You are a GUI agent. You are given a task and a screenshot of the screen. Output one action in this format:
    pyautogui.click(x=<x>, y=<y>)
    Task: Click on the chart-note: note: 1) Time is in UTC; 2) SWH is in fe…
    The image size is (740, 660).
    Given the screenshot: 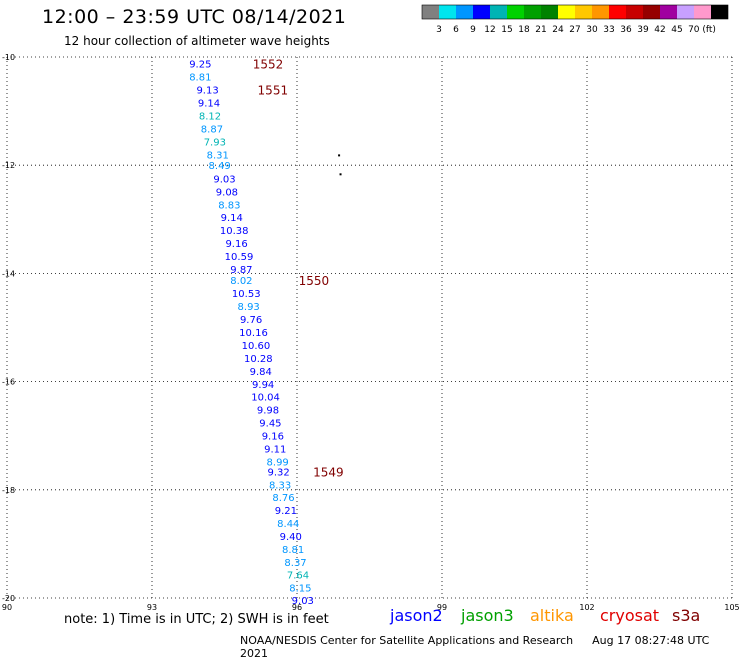 What is the action you would take?
    pyautogui.click(x=196, y=619)
    